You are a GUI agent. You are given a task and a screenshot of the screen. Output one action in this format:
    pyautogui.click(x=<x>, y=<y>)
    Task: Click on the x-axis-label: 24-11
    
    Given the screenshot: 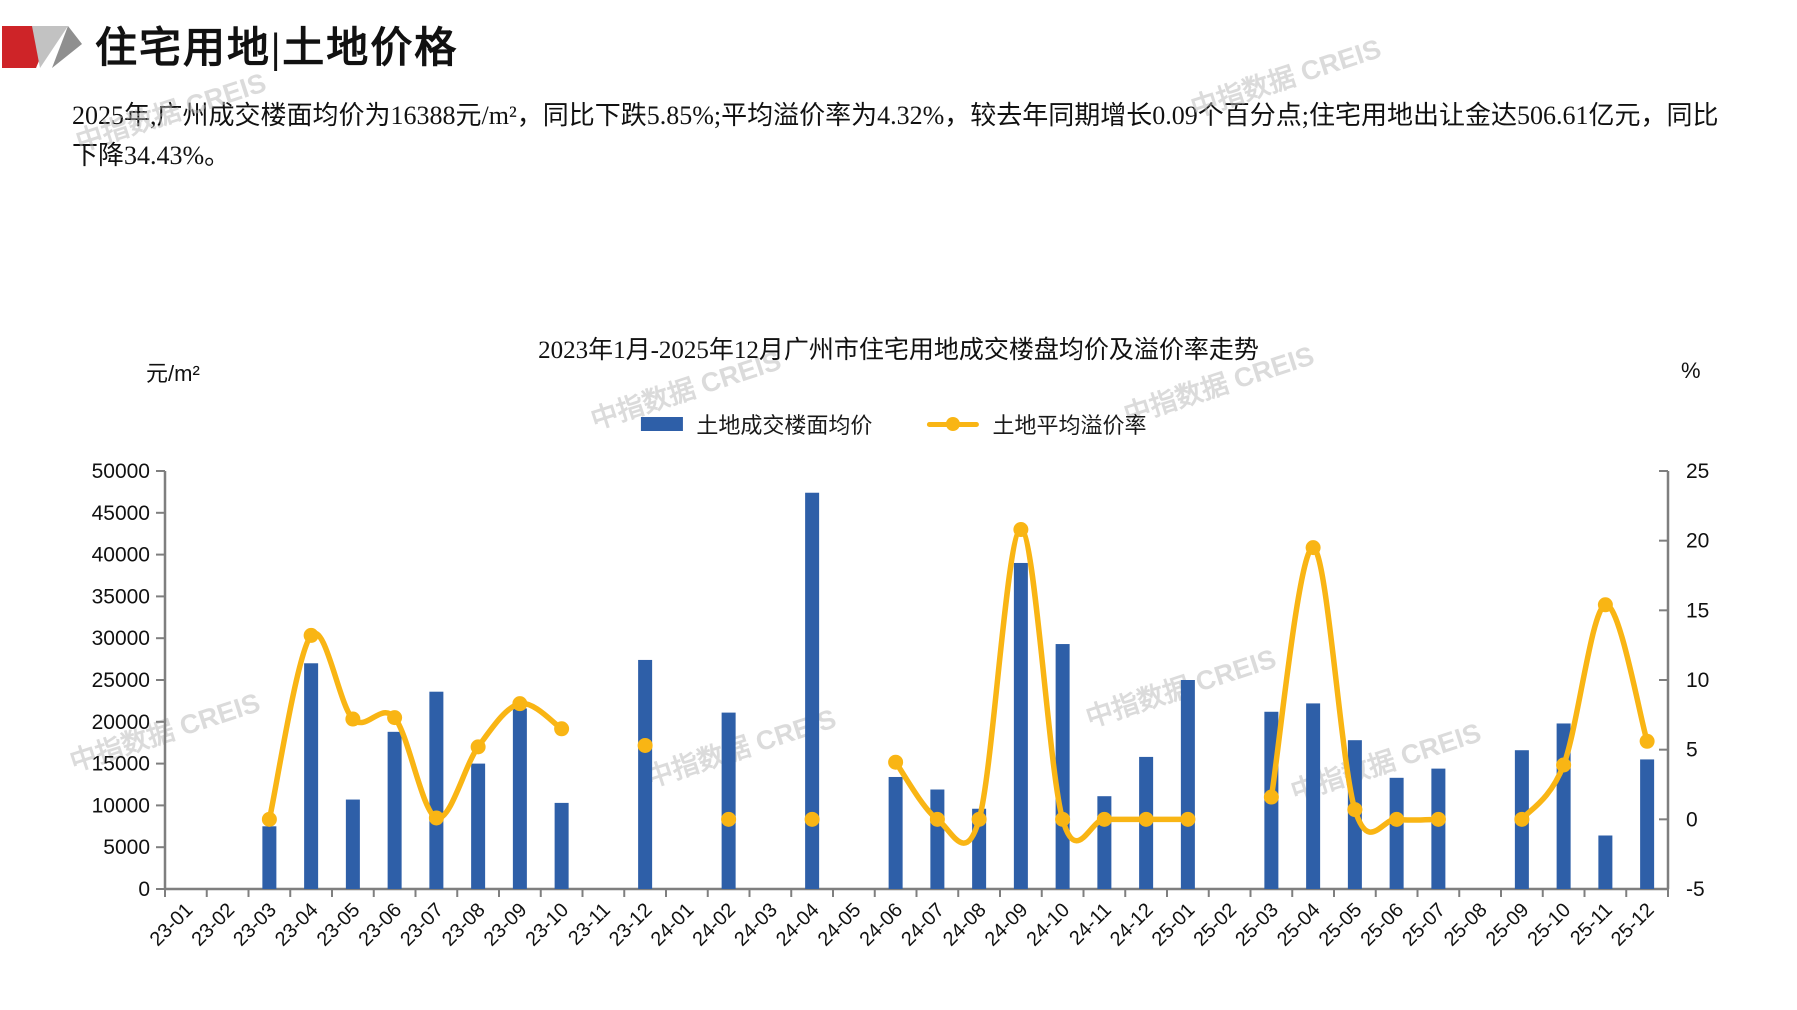 What is the action you would take?
    pyautogui.click(x=1090, y=924)
    